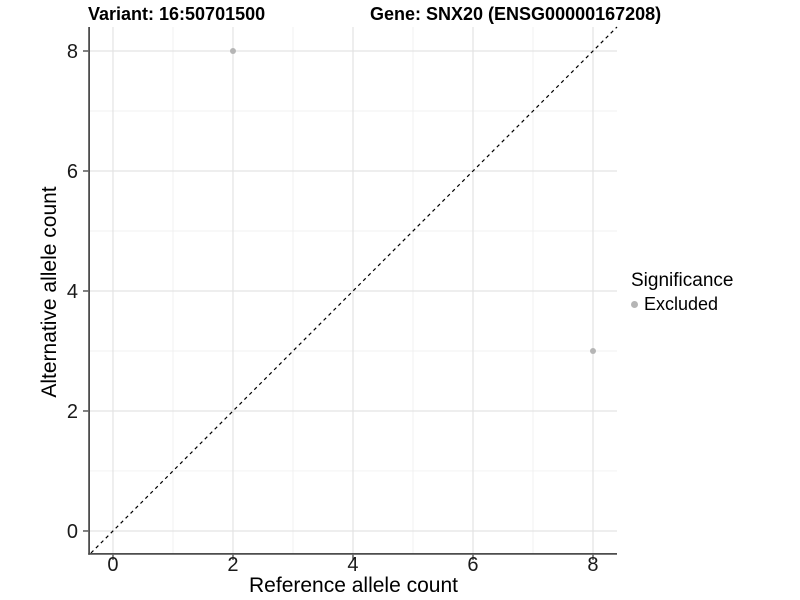 The width and height of the screenshot is (800, 600). What do you see at coordinates (72, 172) in the screenshot?
I see `y-tick-label: 6` at bounding box center [72, 172].